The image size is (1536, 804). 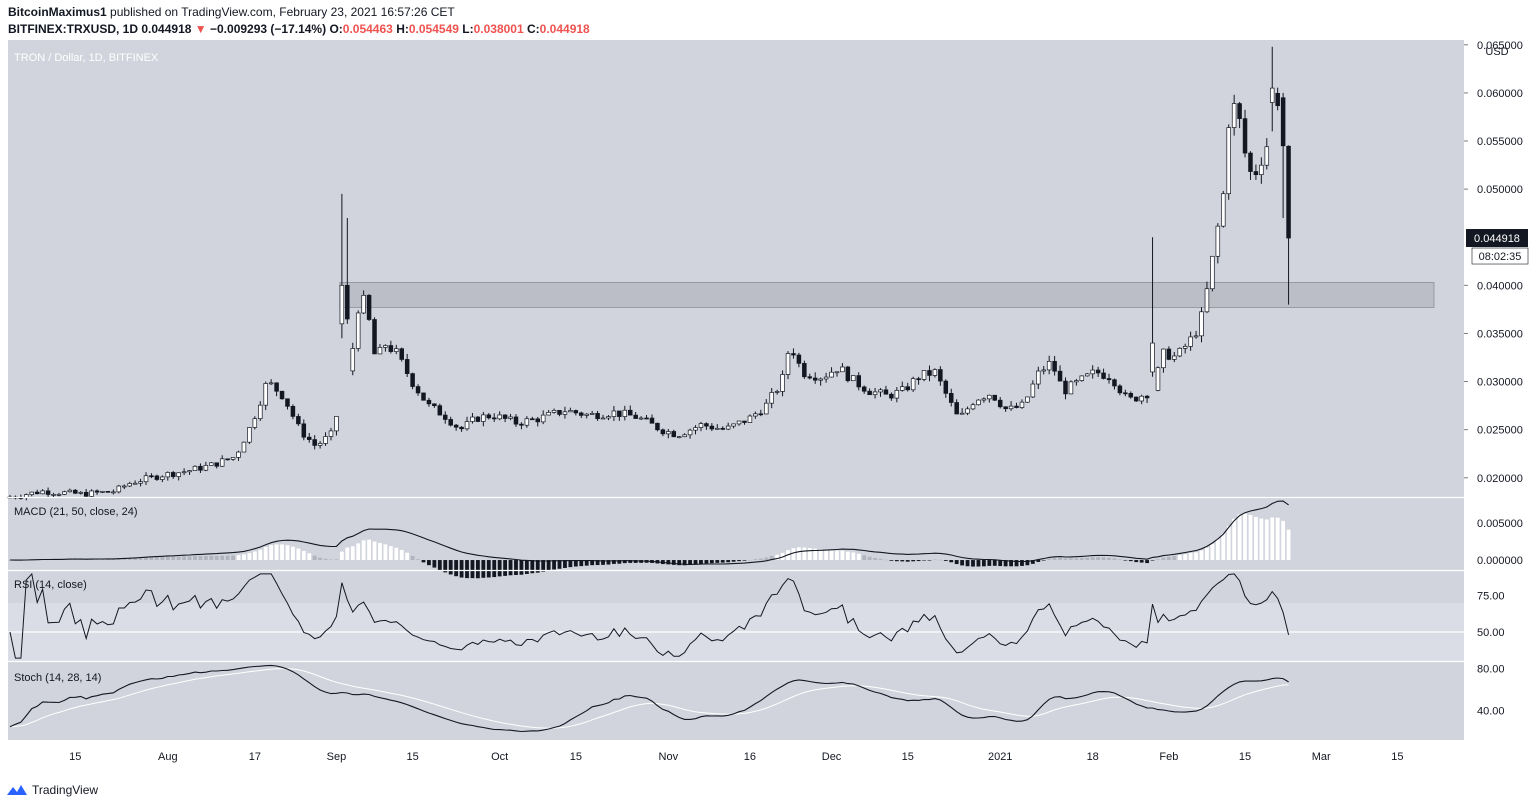 What do you see at coordinates (52, 790) in the screenshot?
I see `tradingview-footer: TradingView` at bounding box center [52, 790].